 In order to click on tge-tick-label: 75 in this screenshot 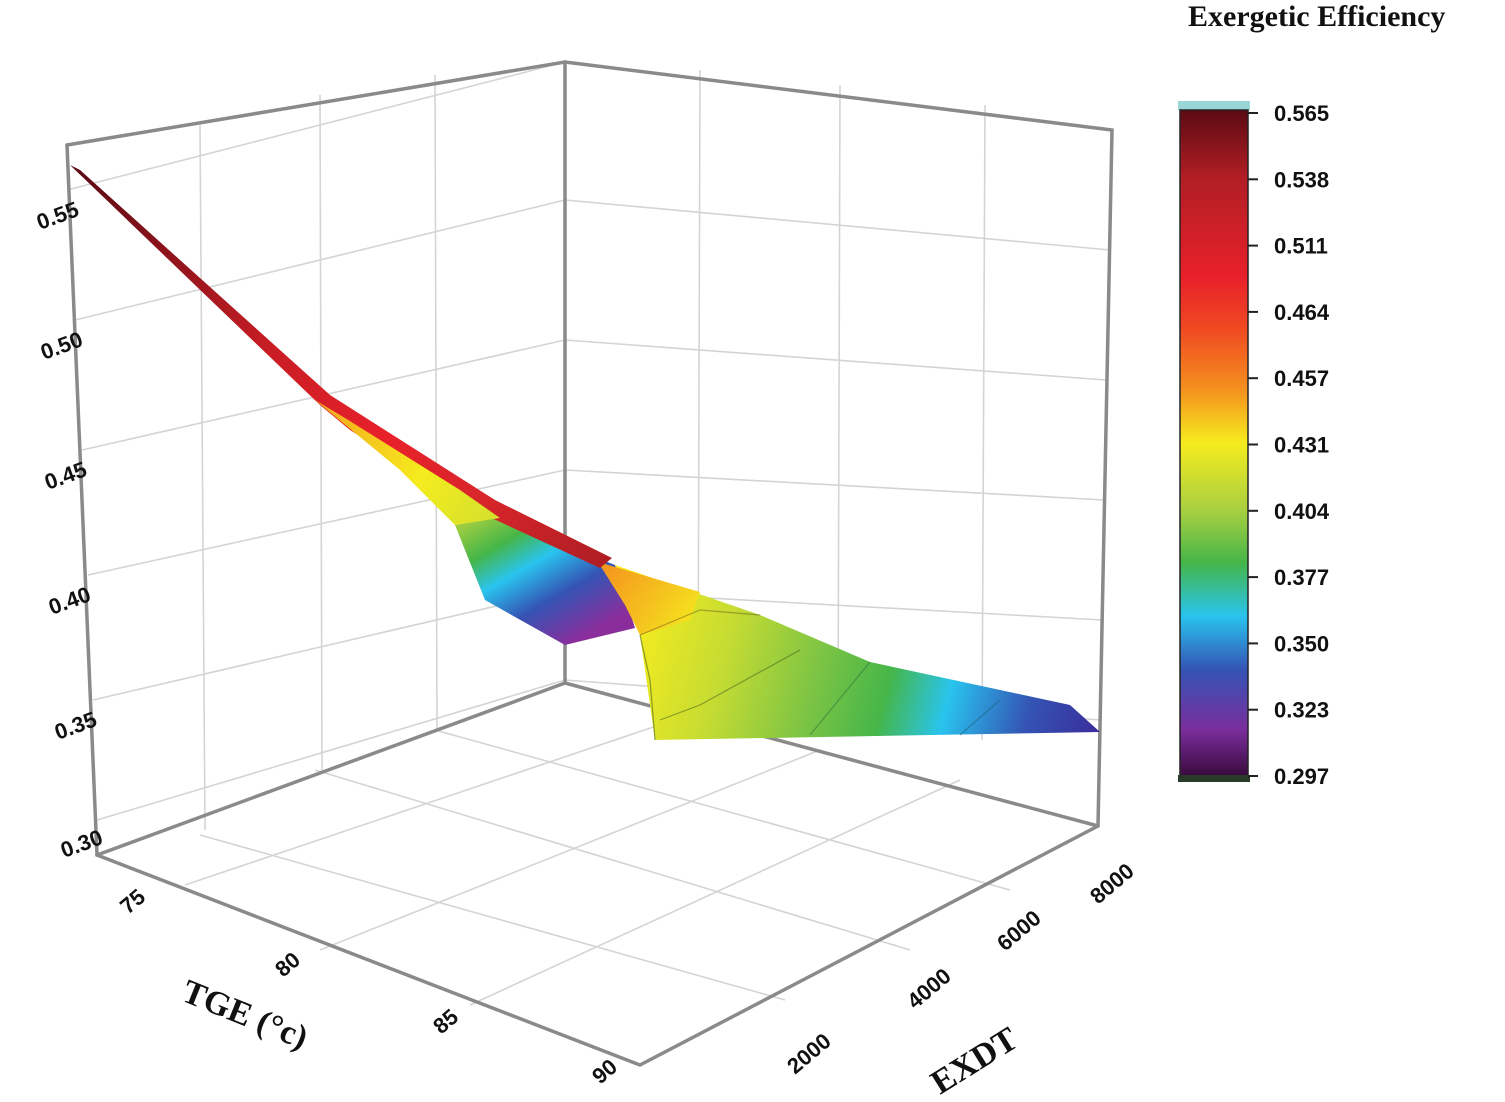, I will do `click(132, 901)`.